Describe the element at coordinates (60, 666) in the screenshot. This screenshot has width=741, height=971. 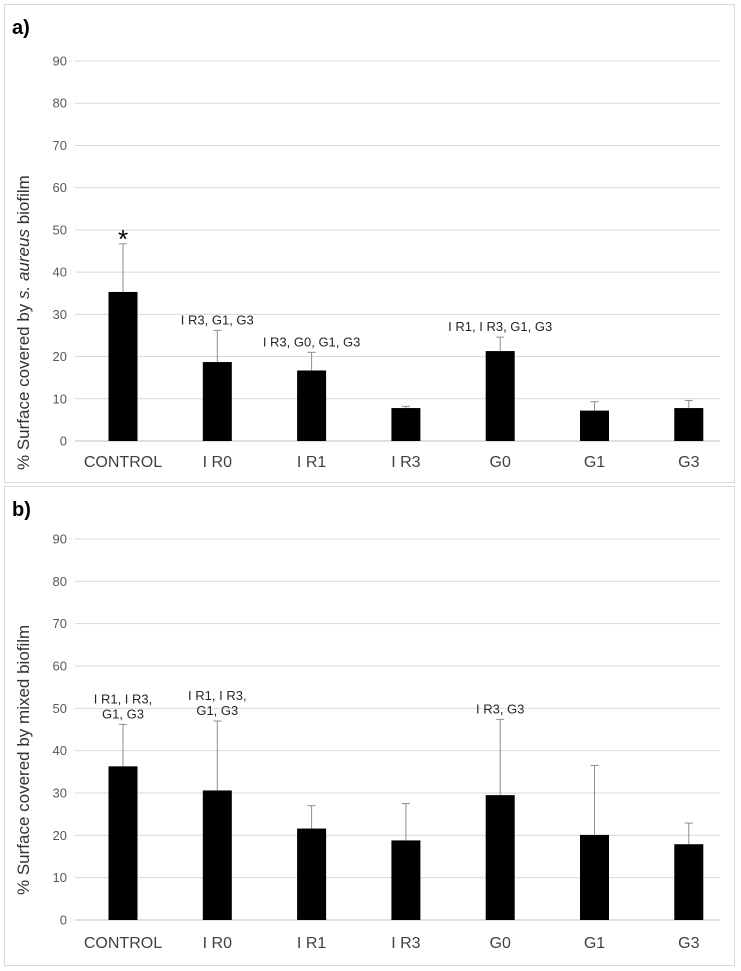
I see `panel-b-y-tick-label: 60` at that location.